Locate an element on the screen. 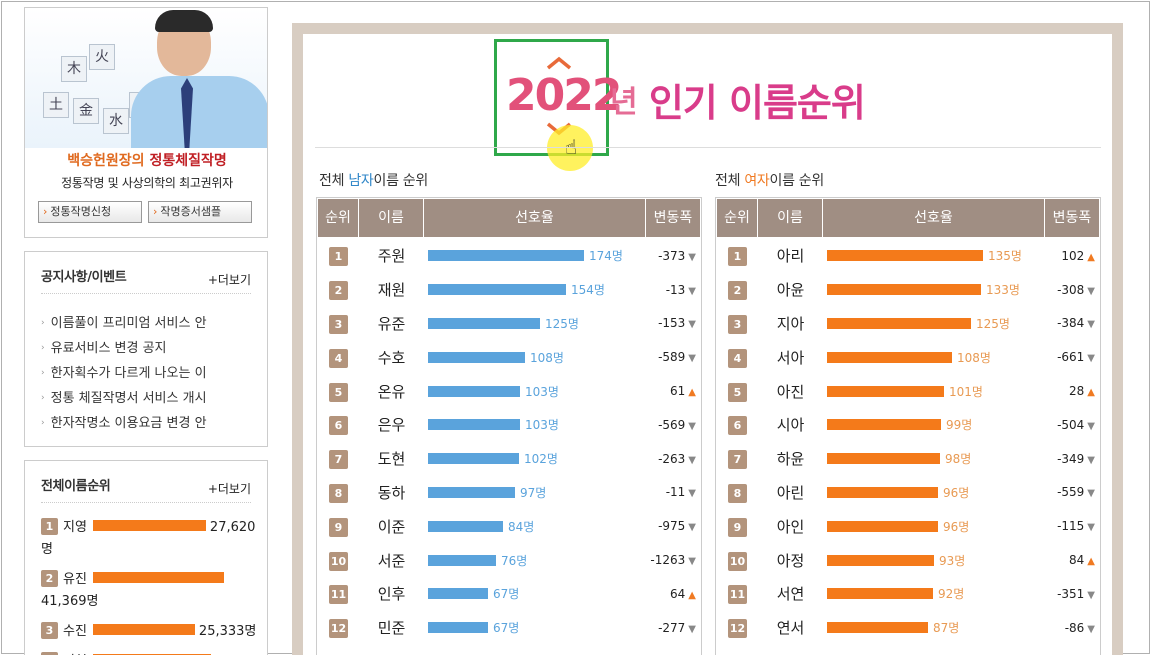  change-cell: -115 ▼ is located at coordinates (1072, 526).